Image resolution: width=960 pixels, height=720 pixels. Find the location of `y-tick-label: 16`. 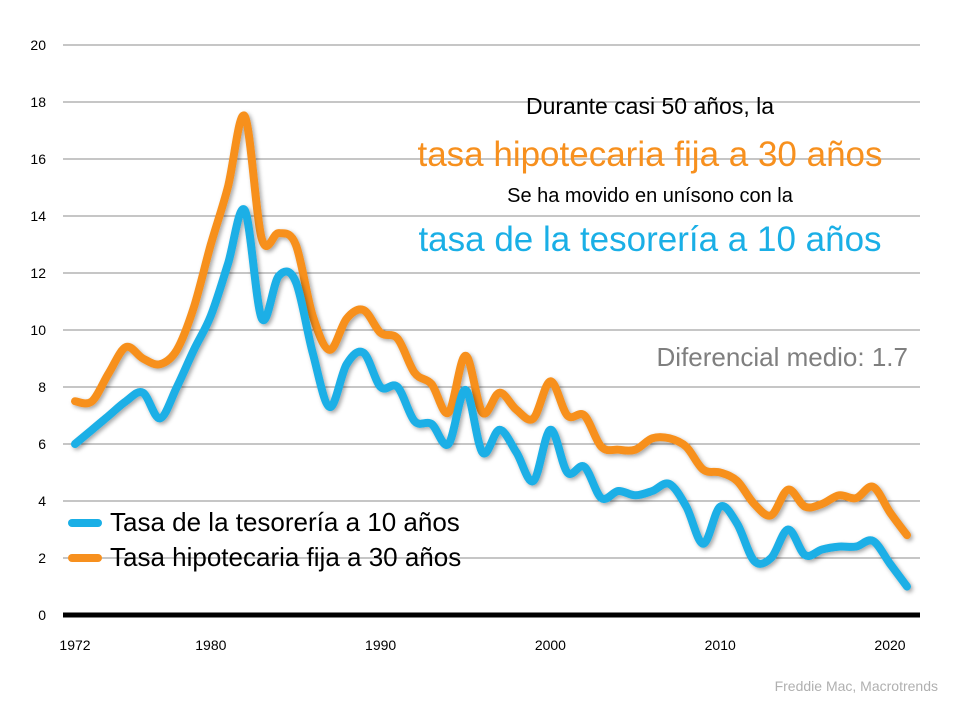

y-tick-label: 16 is located at coordinates (38, 159).